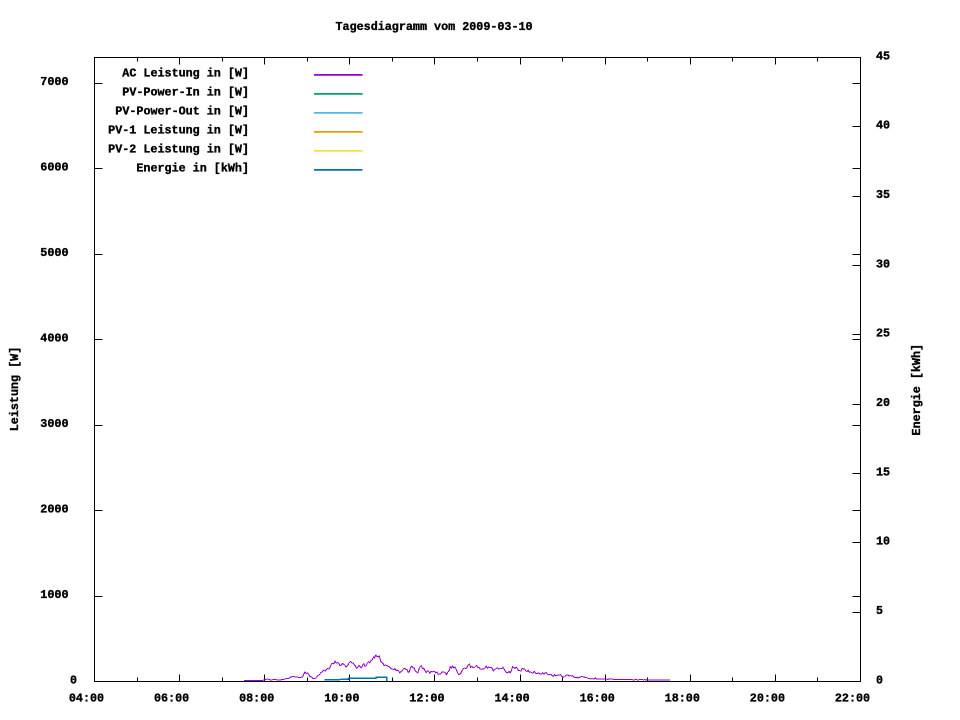 The width and height of the screenshot is (960, 720). What do you see at coordinates (185, 92) in the screenshot?
I see `svg-text: PV-Power-In in [W]` at bounding box center [185, 92].